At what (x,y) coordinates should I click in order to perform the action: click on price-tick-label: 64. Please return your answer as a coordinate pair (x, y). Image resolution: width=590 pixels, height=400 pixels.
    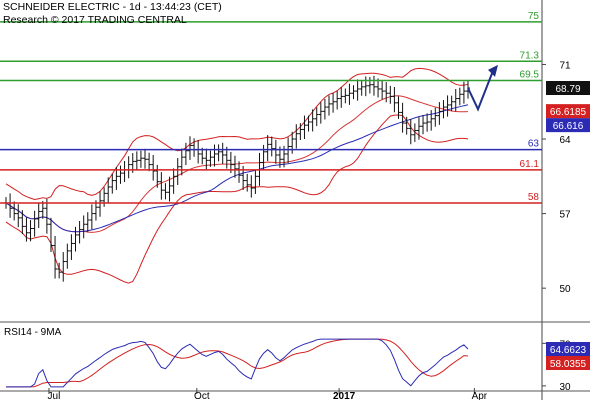
    Looking at the image, I should click on (565, 140).